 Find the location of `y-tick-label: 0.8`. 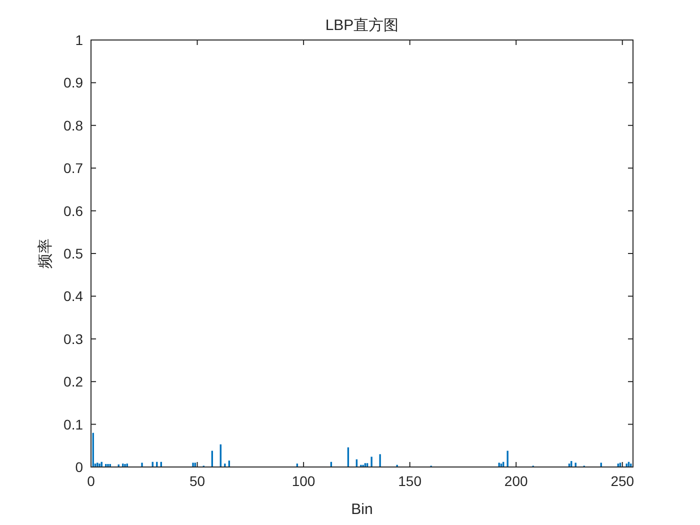

y-tick-label: 0.8 is located at coordinates (74, 125).